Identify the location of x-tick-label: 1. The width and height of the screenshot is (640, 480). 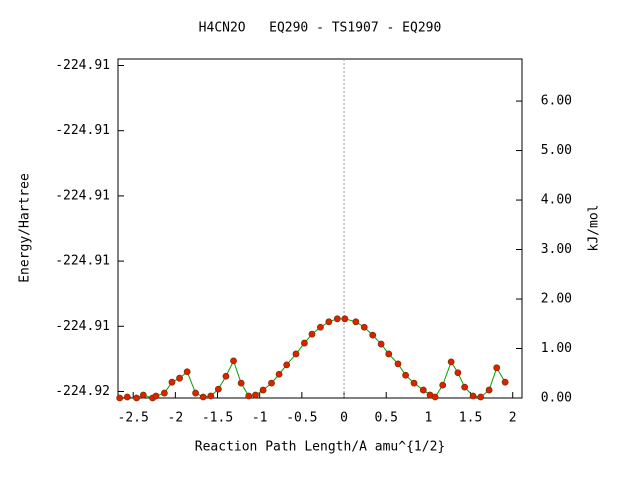
(428, 418).